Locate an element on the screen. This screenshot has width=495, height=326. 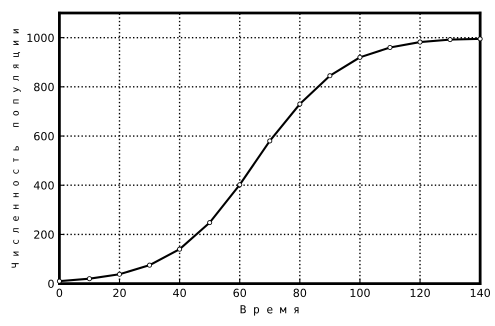
x-tick-label: 20 is located at coordinates (119, 293).